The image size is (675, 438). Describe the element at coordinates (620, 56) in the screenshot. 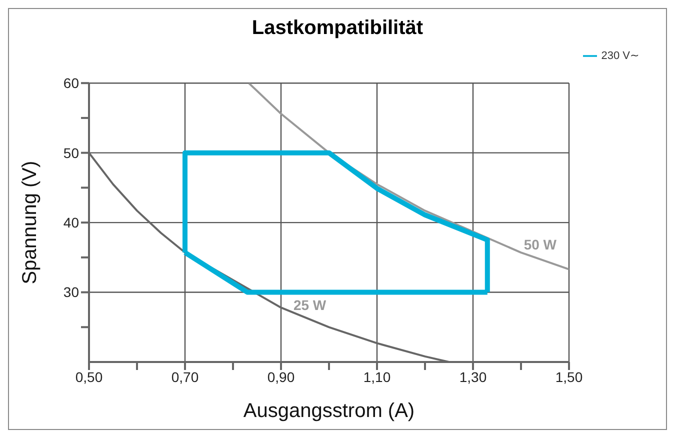

I see `legend-label: 230 V∼` at that location.